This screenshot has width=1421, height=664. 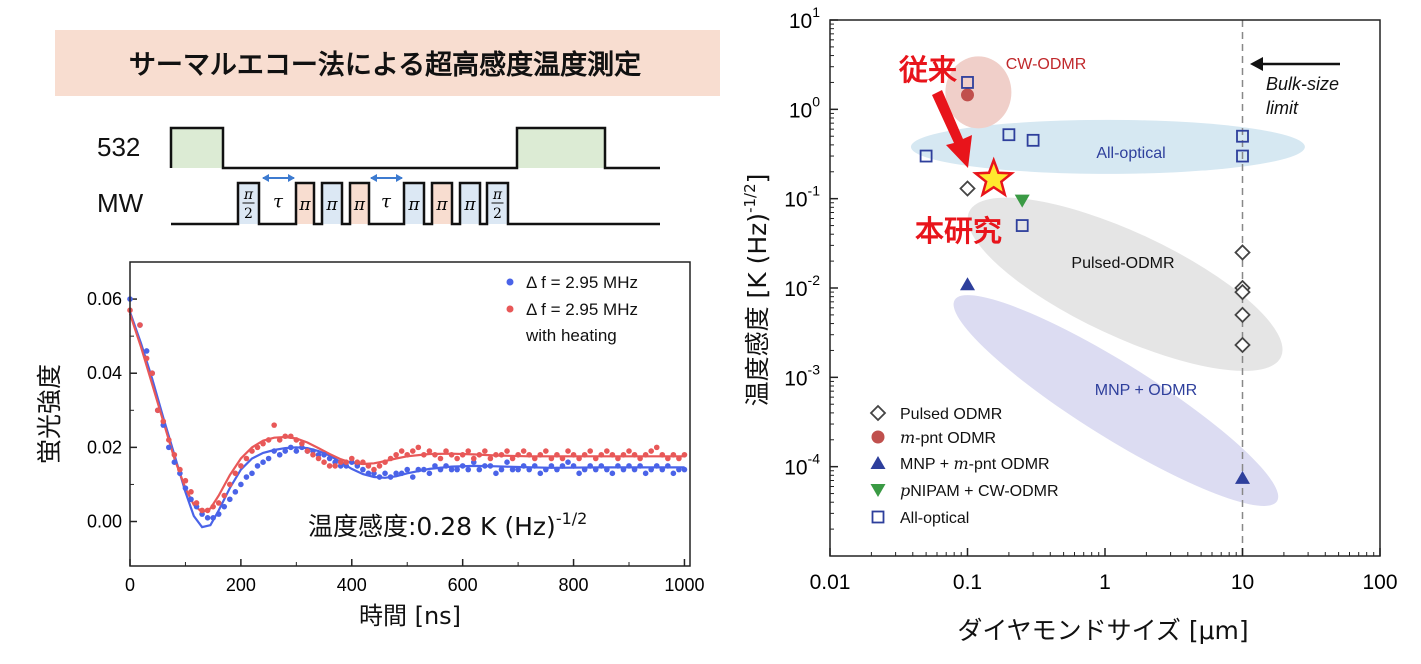 What do you see at coordinates (934, 518) in the screenshot?
I see `legend-label: All-optical` at bounding box center [934, 518].